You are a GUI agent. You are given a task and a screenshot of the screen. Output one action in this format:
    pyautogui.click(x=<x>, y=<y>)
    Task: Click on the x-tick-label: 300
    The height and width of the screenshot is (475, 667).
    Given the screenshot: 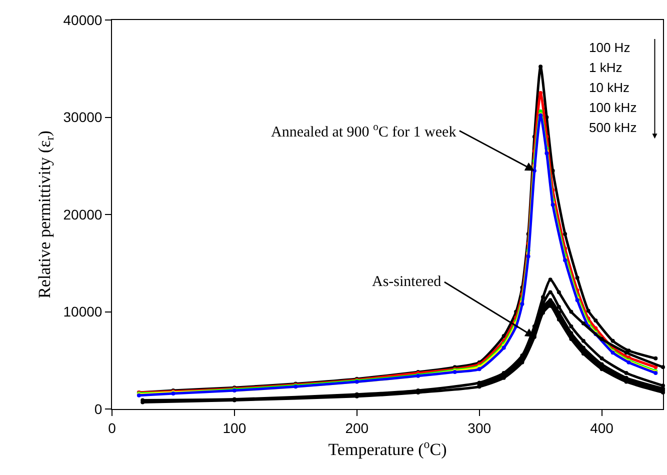 What is the action you would take?
    pyautogui.click(x=480, y=428)
    